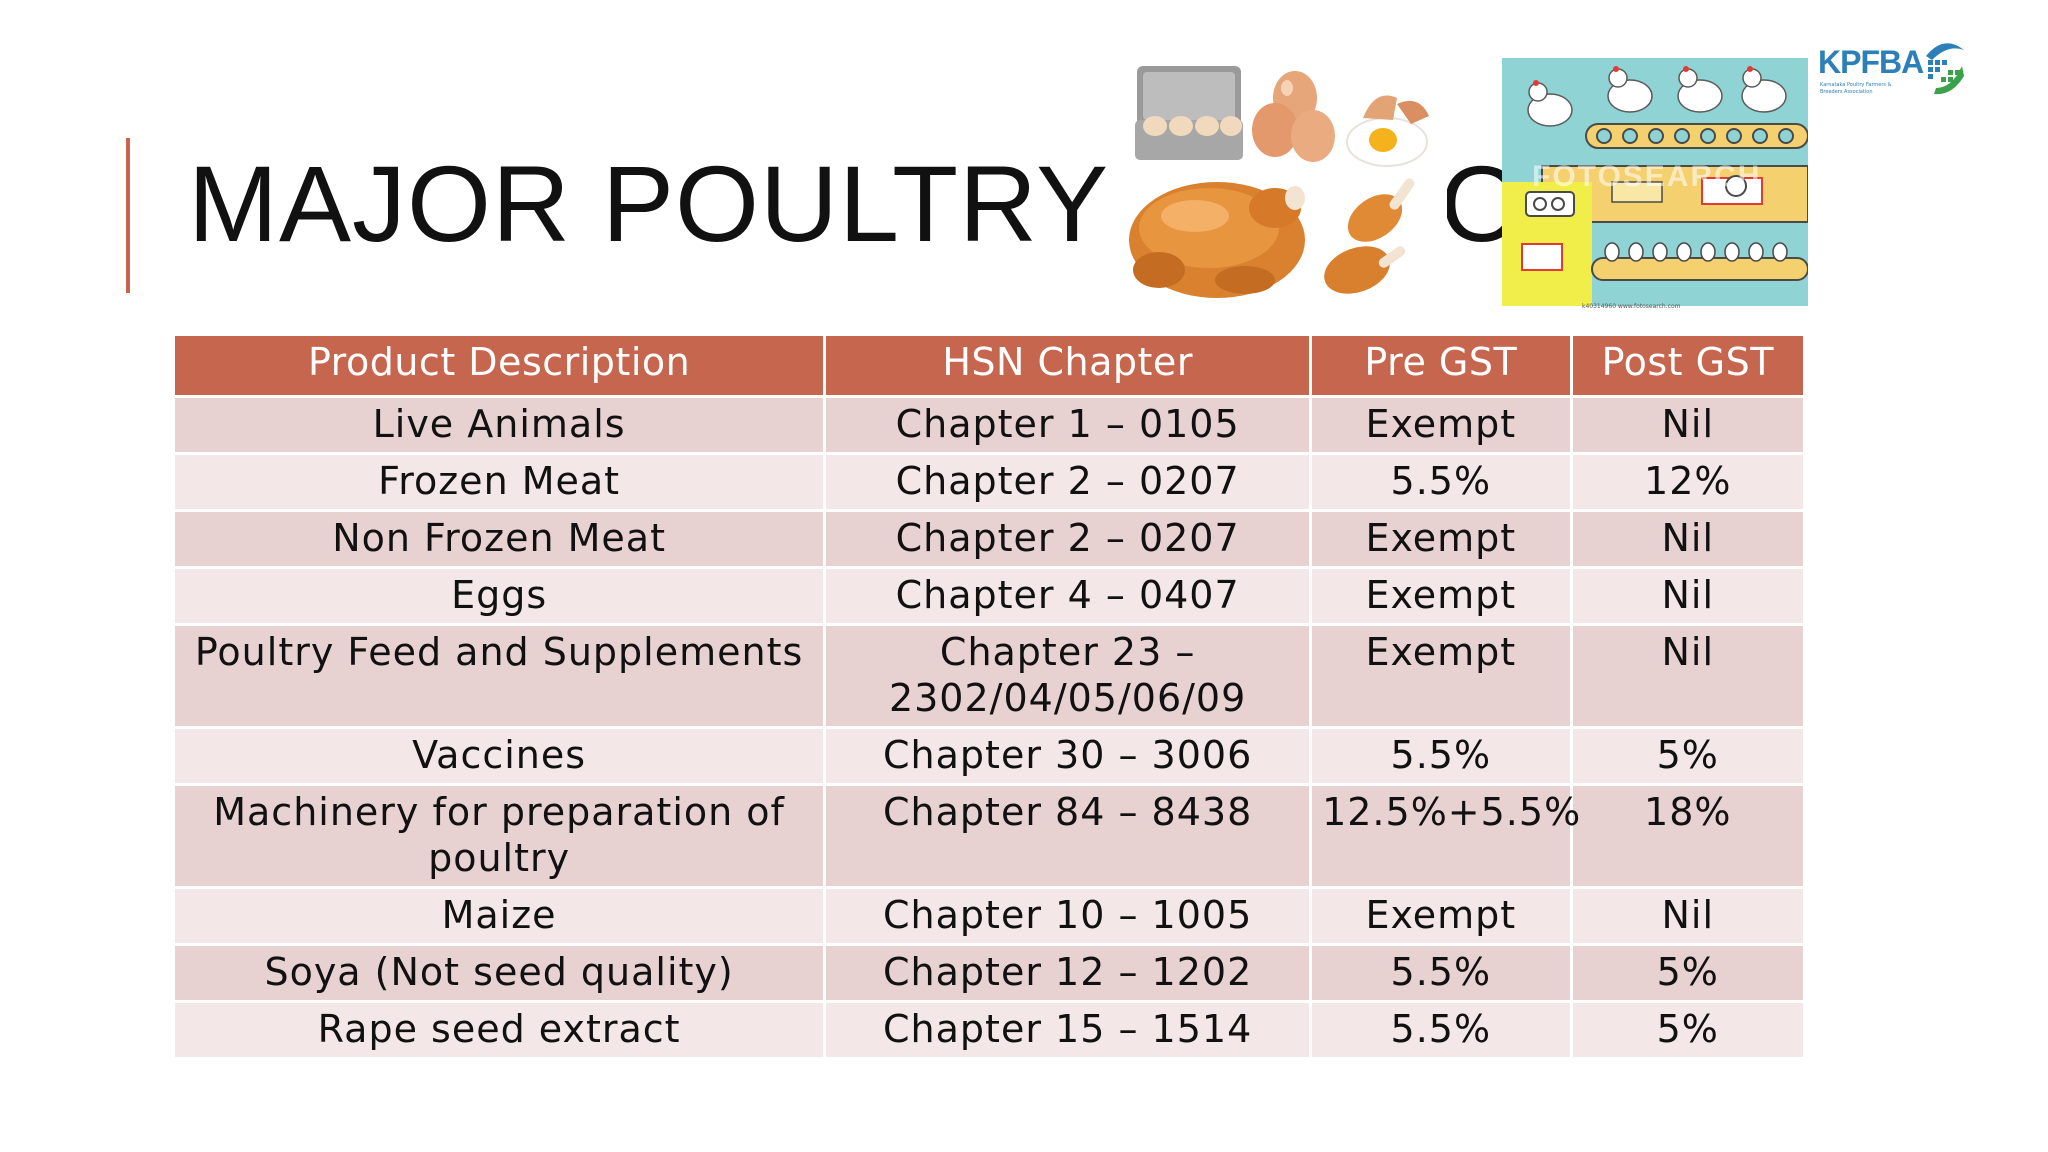 This screenshot has height=1152, width=2048. What do you see at coordinates (1068, 916) in the screenshot?
I see `cell-hsn: Chapter 10 – 1005` at bounding box center [1068, 916].